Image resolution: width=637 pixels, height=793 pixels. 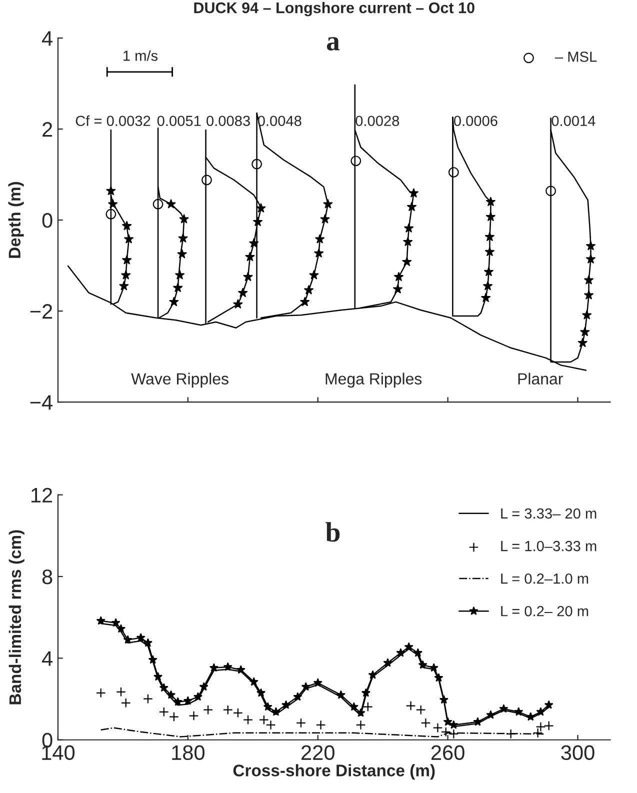 What do you see at coordinates (544, 611) in the screenshot?
I see `legend-label: L = 0.2– 20 m` at bounding box center [544, 611].